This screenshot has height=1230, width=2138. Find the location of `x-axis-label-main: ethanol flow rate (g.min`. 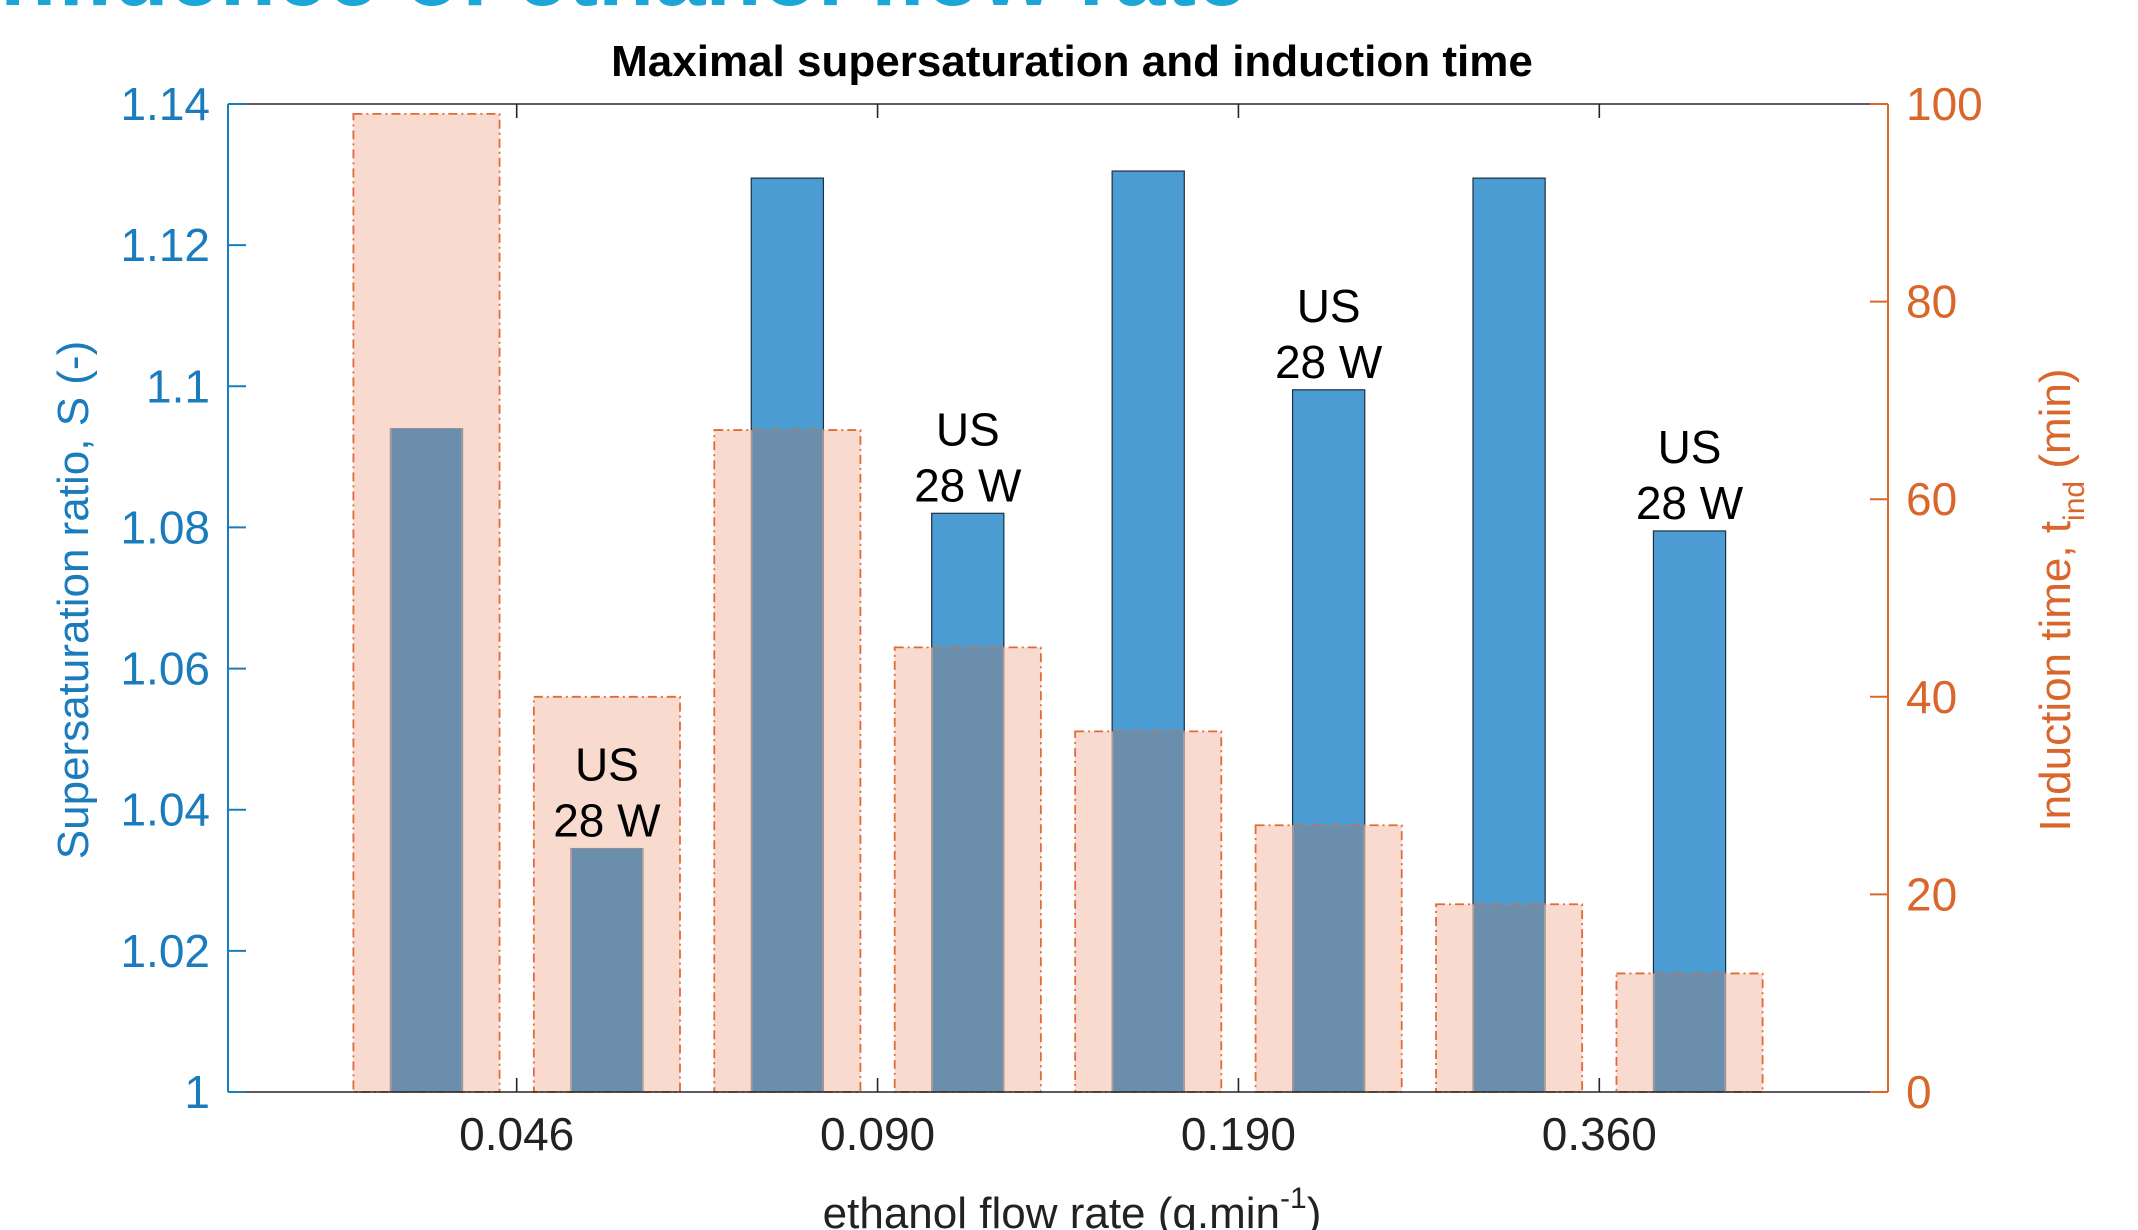

x-axis-label-main: ethanol flow rate (g.min is located at coordinates (1051, 1209).